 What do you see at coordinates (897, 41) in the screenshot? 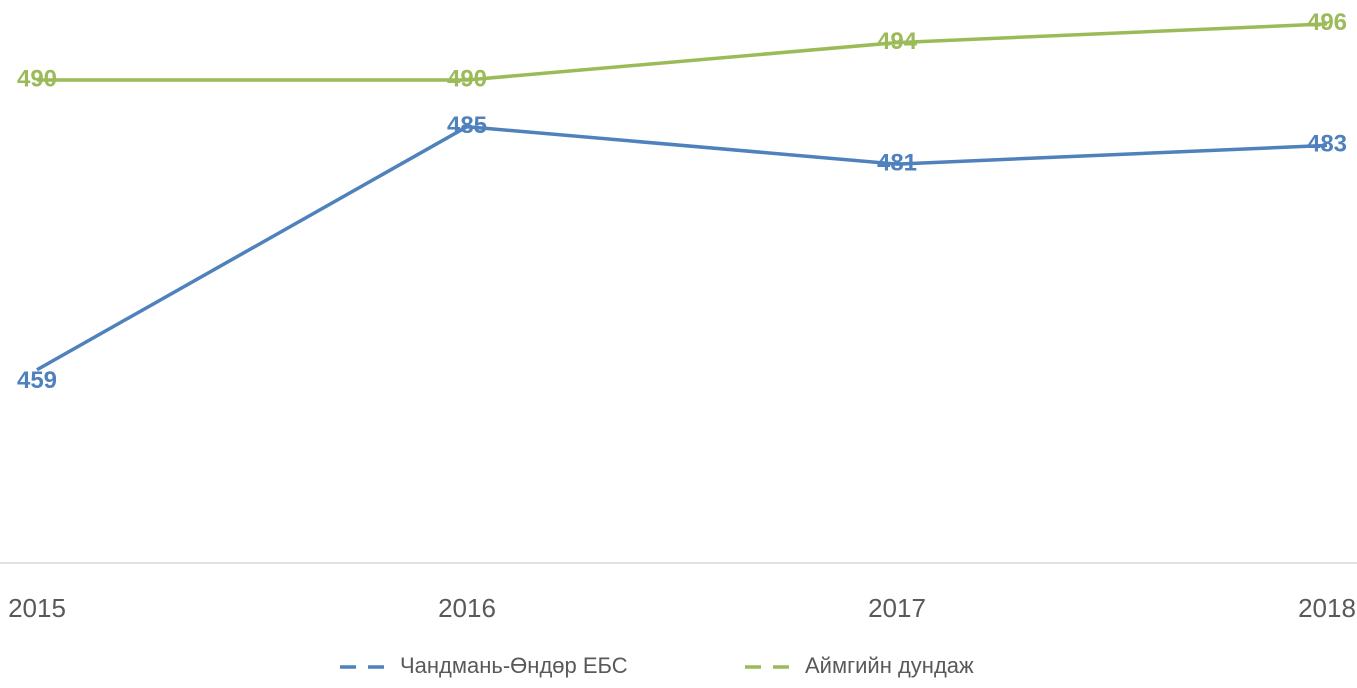
I see `data-label: 494` at bounding box center [897, 41].